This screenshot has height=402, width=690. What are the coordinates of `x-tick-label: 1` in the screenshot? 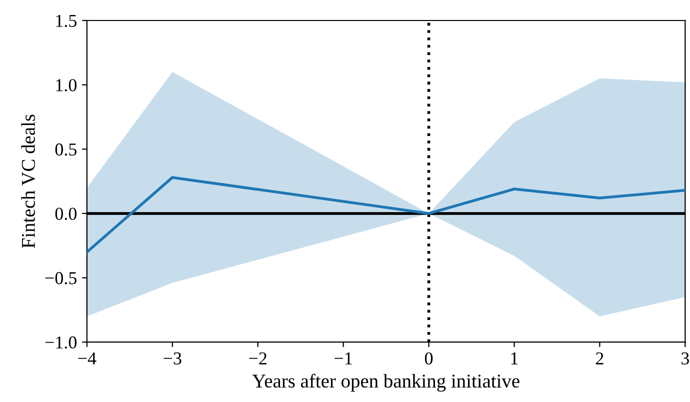 It's located at (514, 358).